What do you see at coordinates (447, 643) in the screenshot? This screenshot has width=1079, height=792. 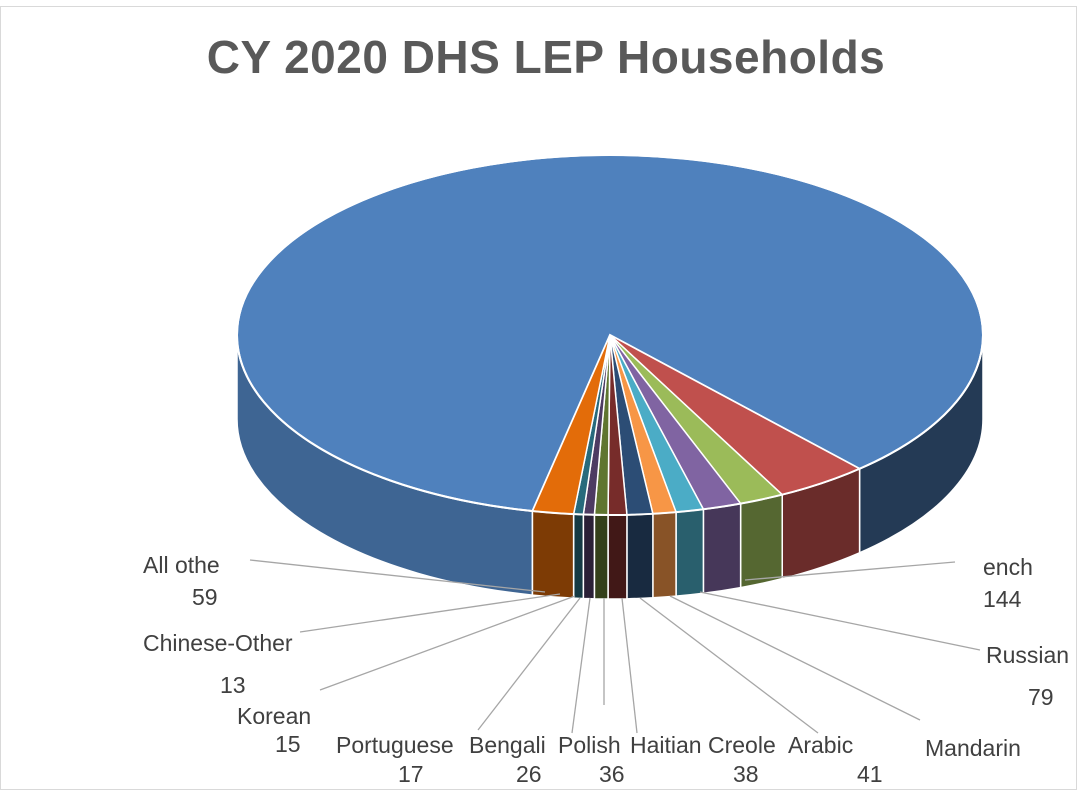 I see `leader-korean` at bounding box center [447, 643].